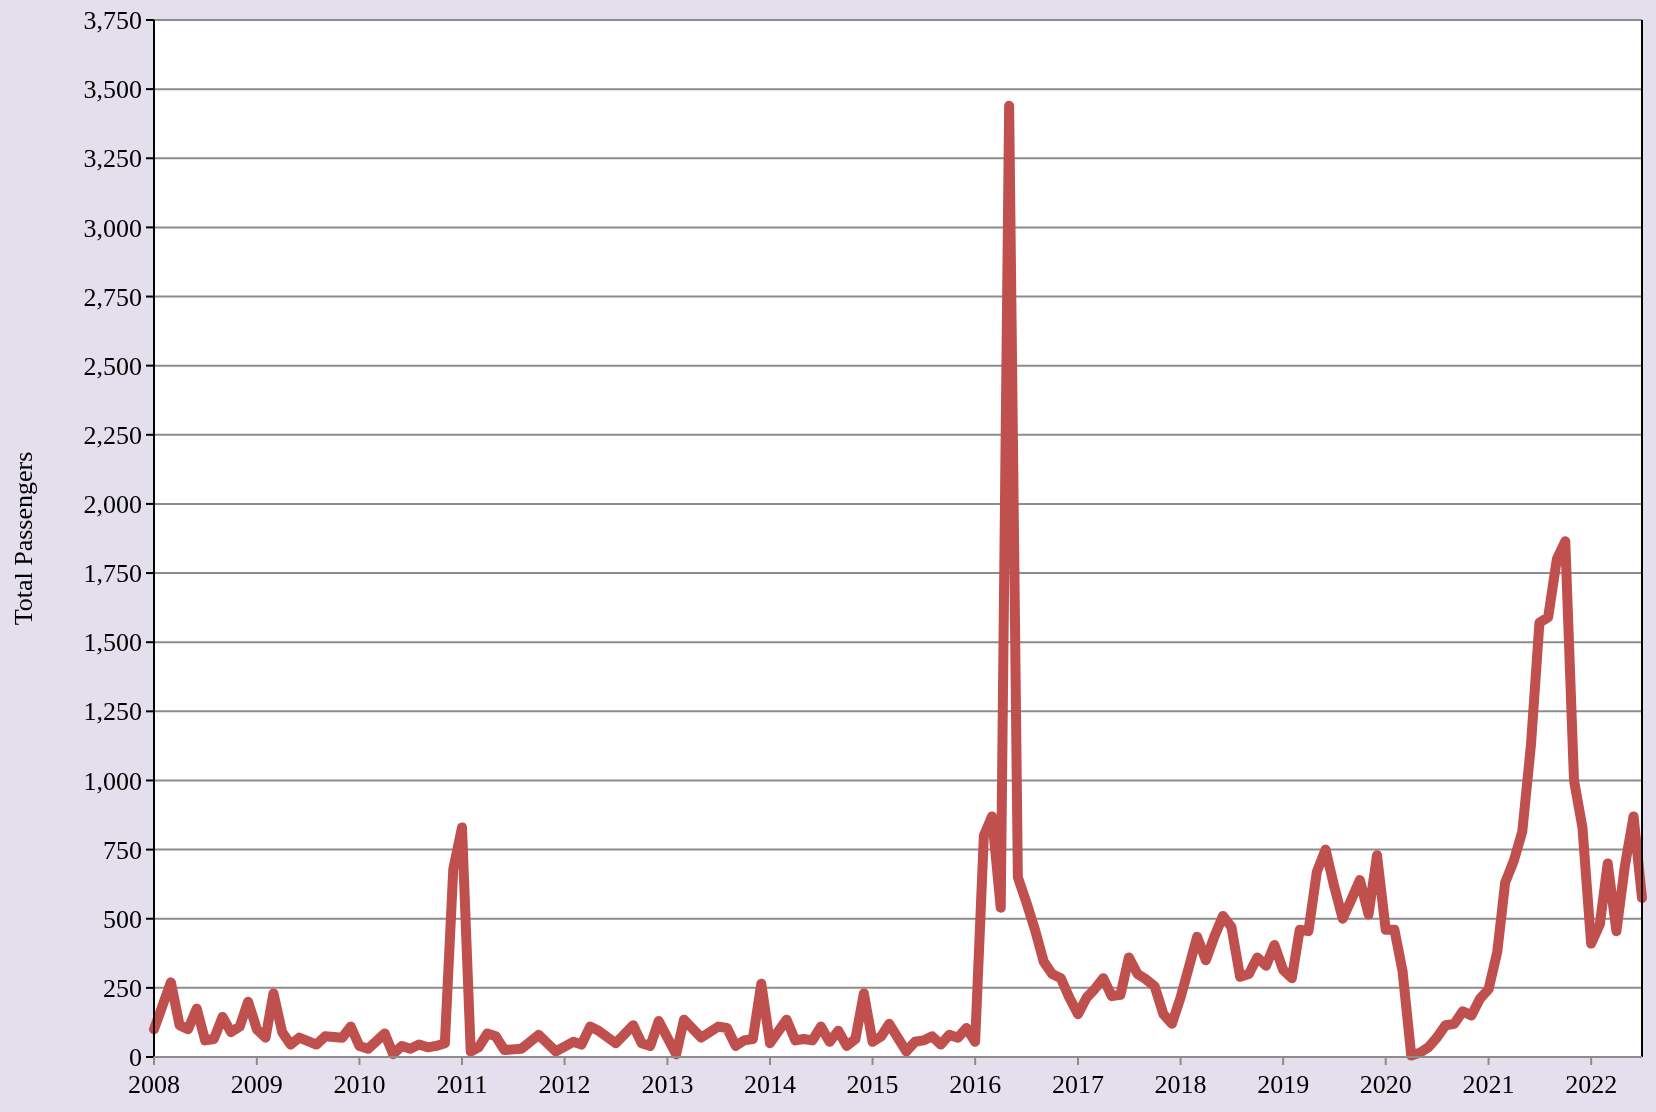 This screenshot has height=1112, width=1656. What do you see at coordinates (975, 1084) in the screenshot?
I see `x-tick-label: 2016` at bounding box center [975, 1084].